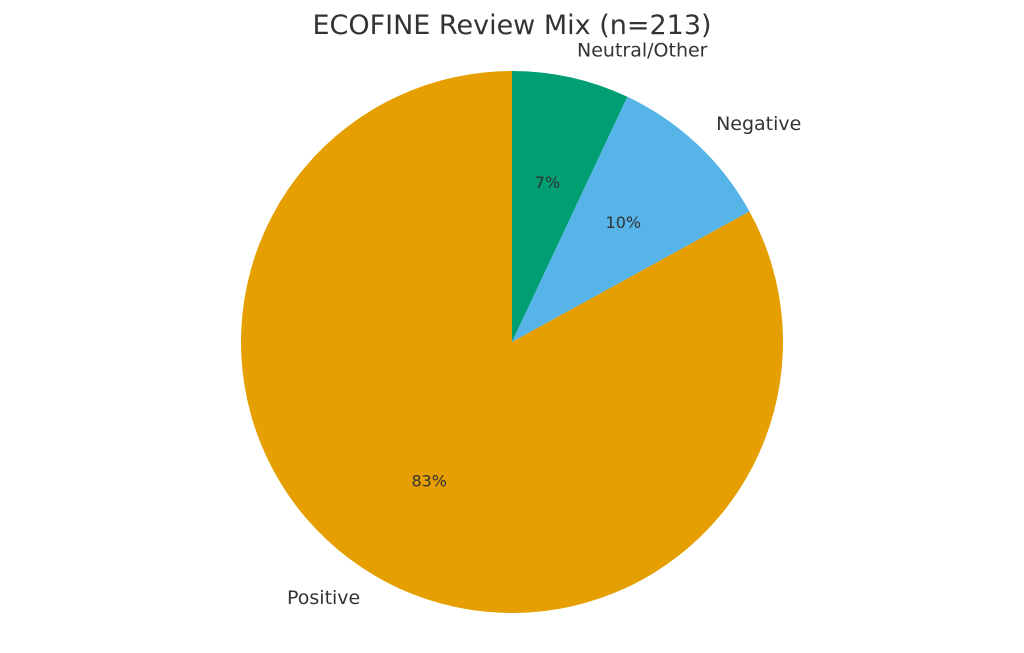 This screenshot has height=653, width=1024. What do you see at coordinates (570, 206) in the screenshot?
I see `pie-slice-neutral-other` at bounding box center [570, 206].